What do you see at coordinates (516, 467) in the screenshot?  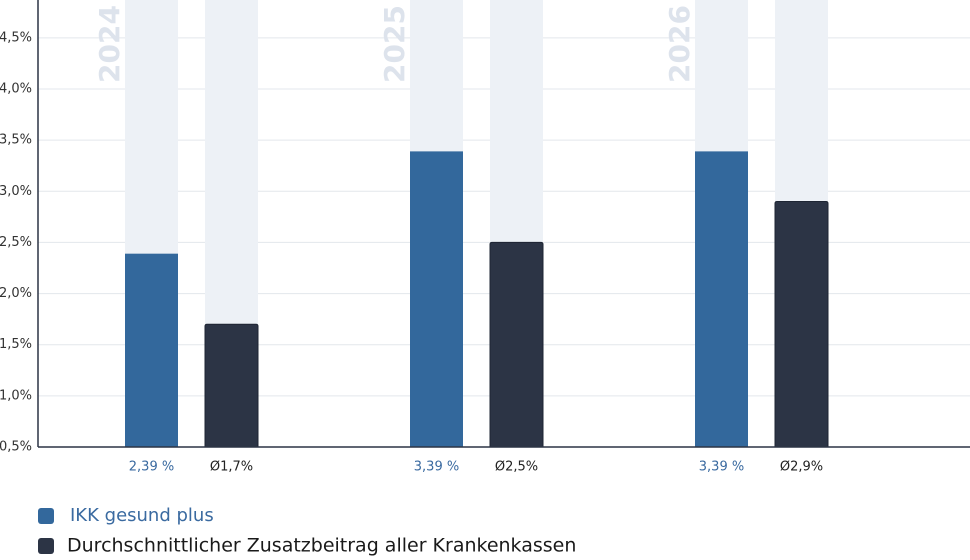 I see `value-label: Ø2,5%` at bounding box center [516, 467].